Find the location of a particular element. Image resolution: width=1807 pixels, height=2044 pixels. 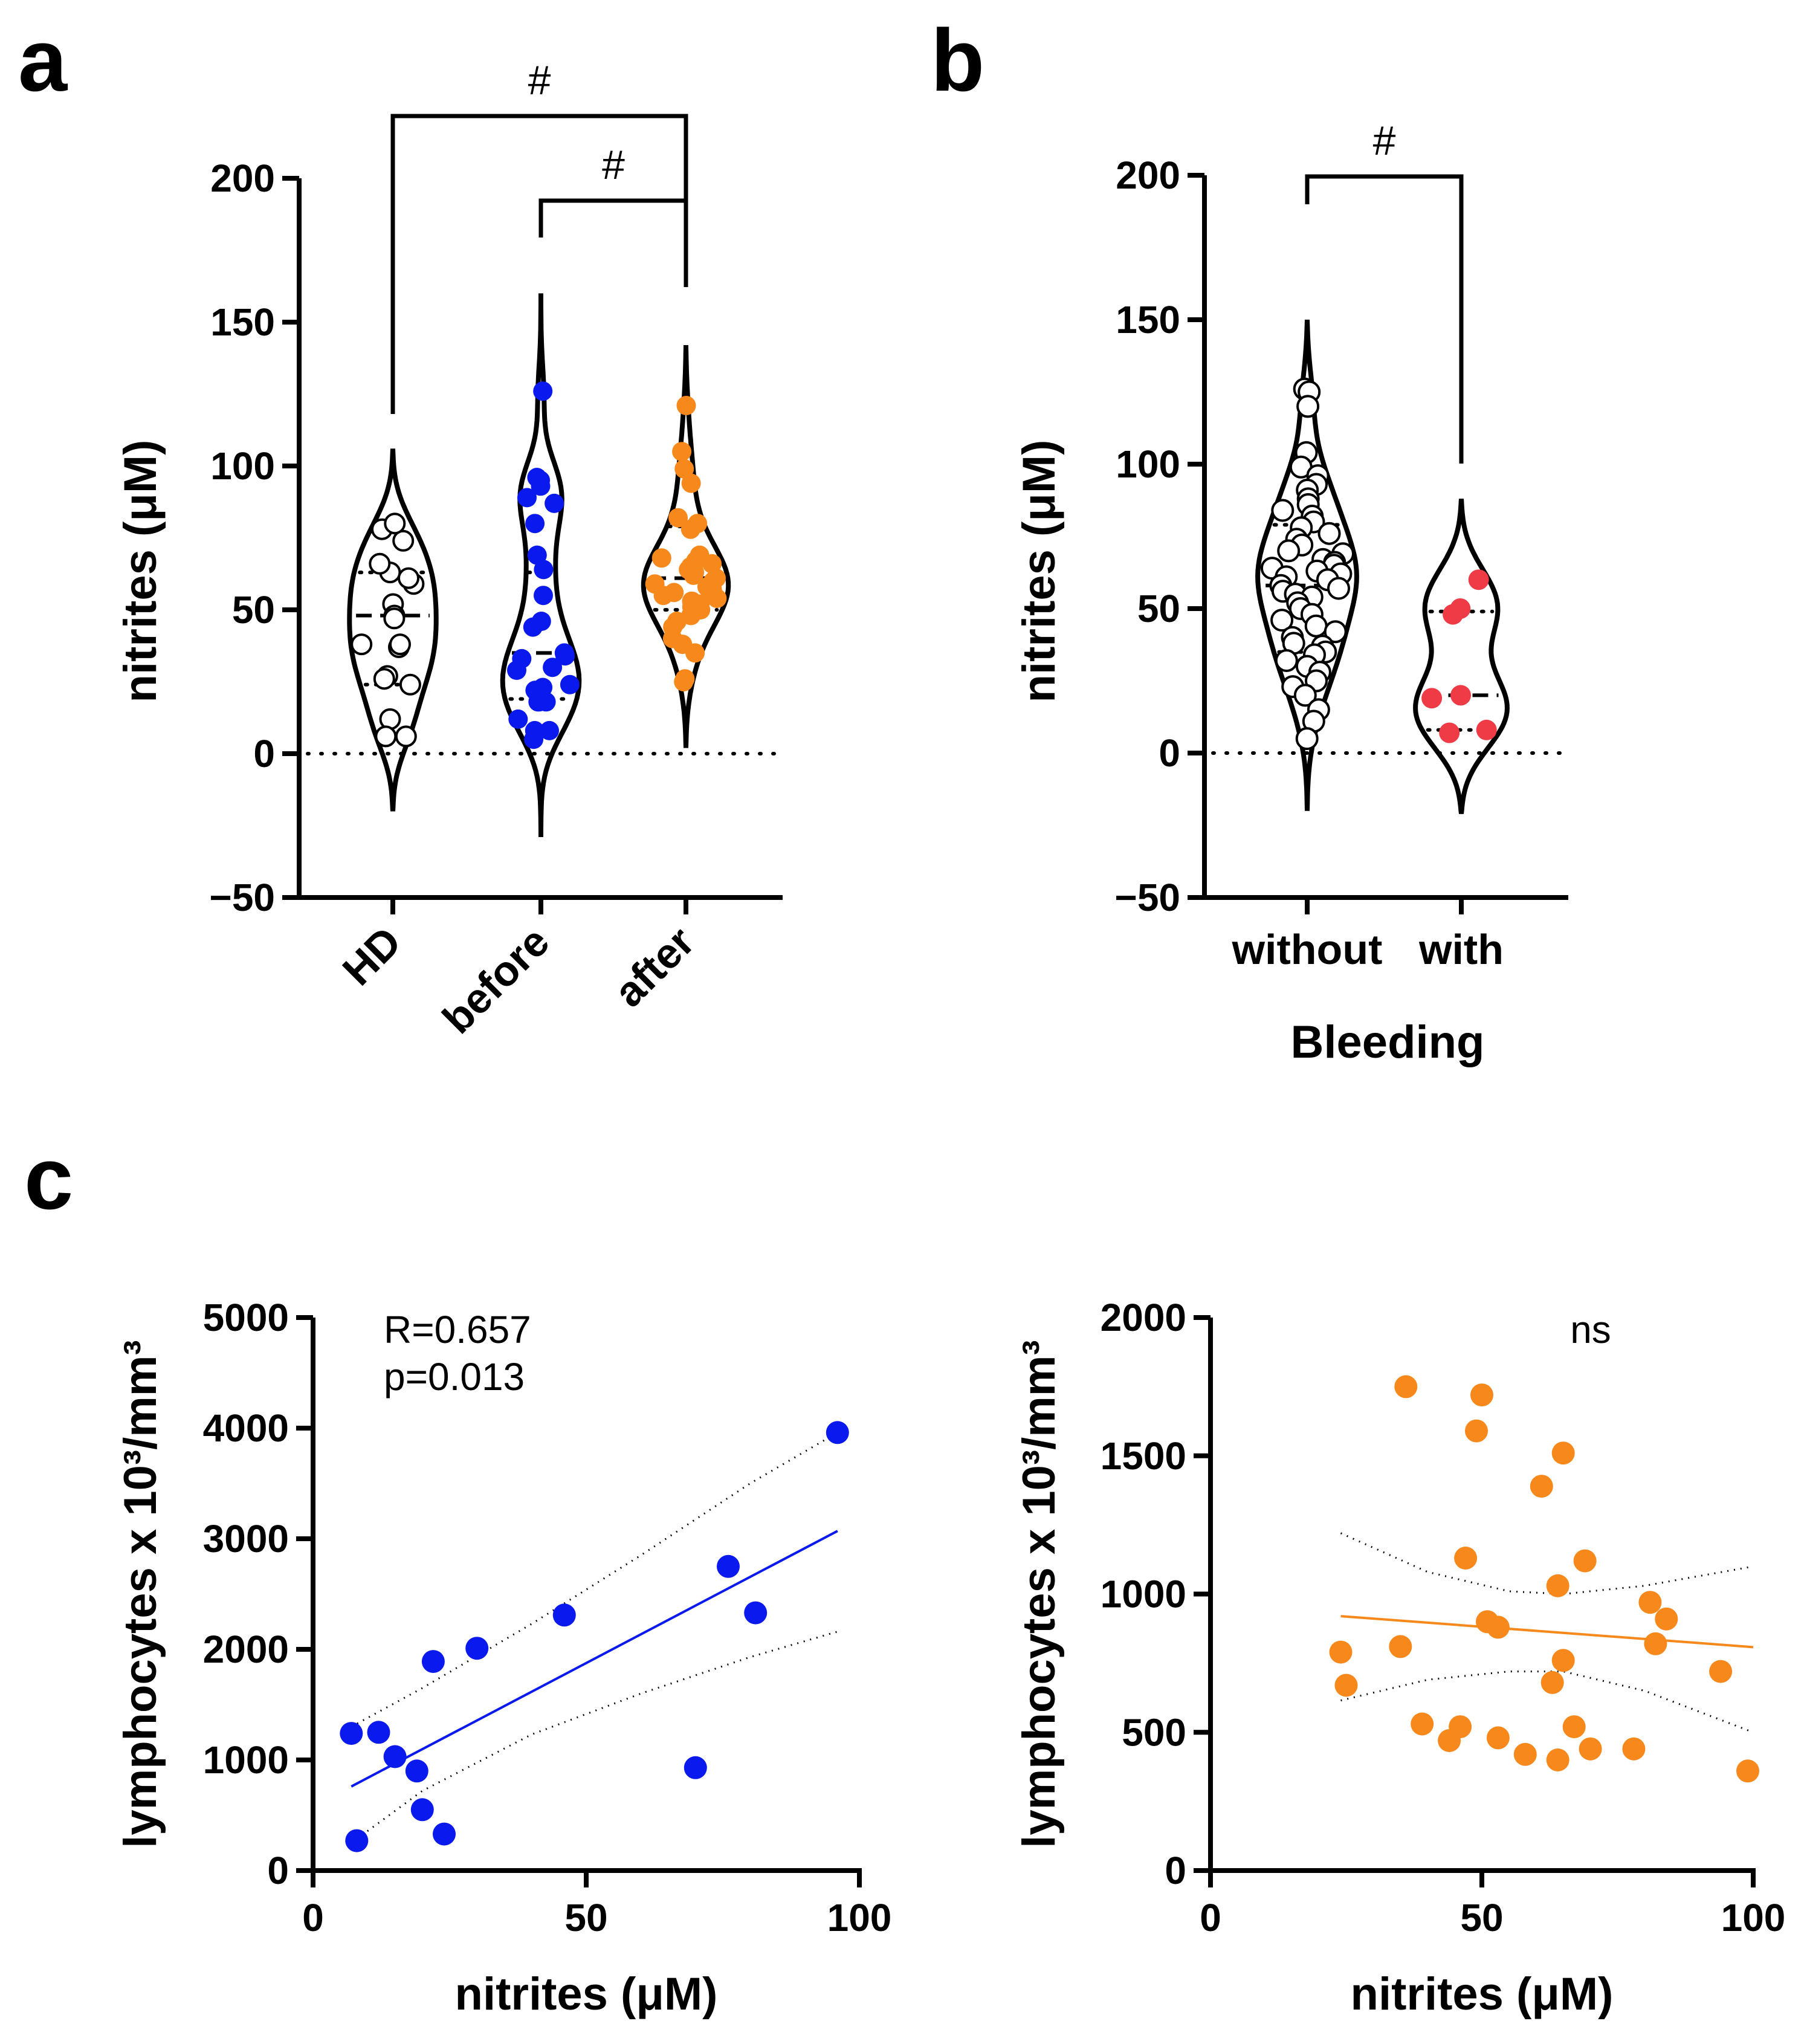

category-label-before: before is located at coordinates (495, 979).